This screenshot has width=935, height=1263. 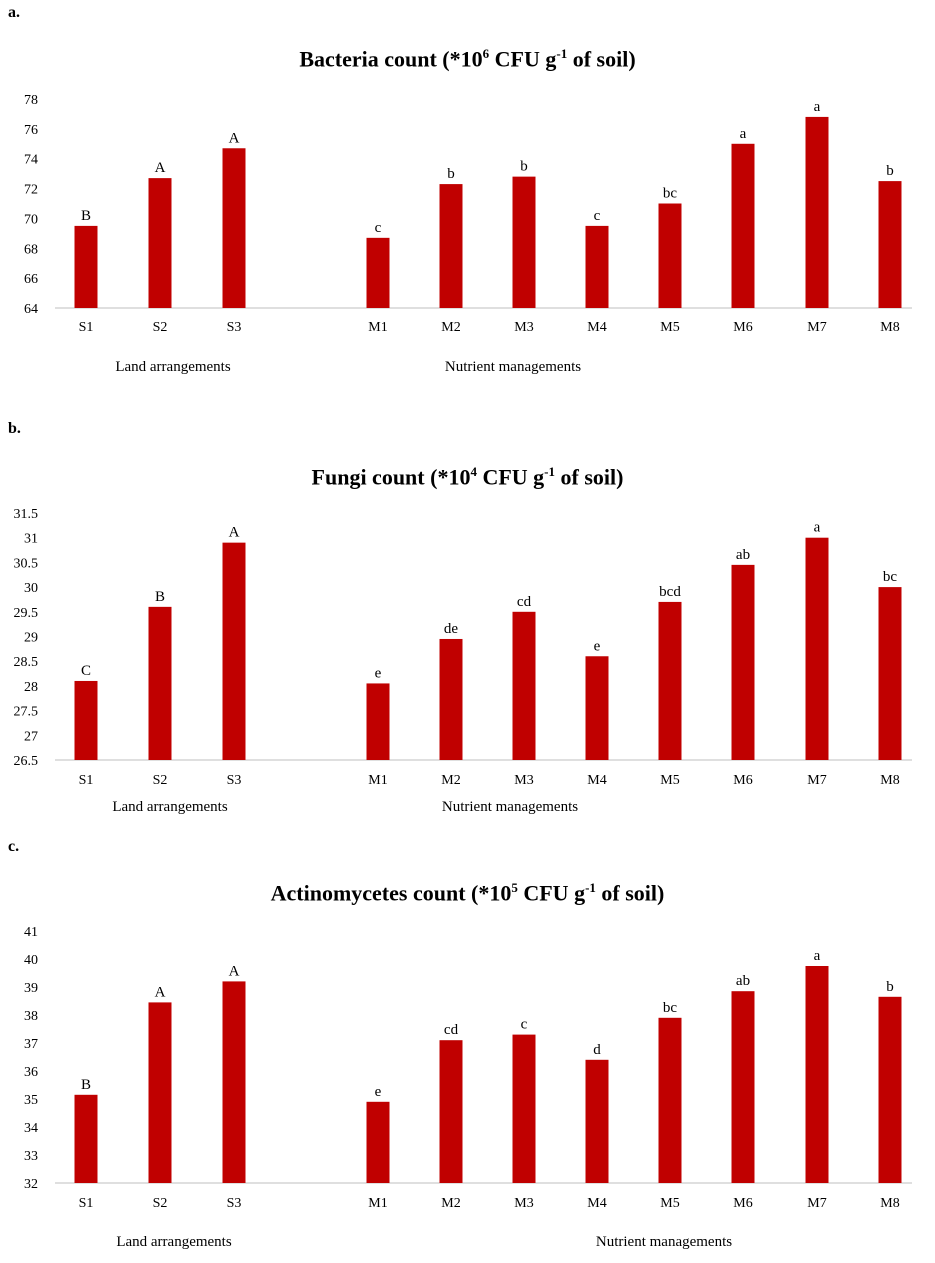 I want to click on y-tick-label: 34, so click(x=31, y=1128).